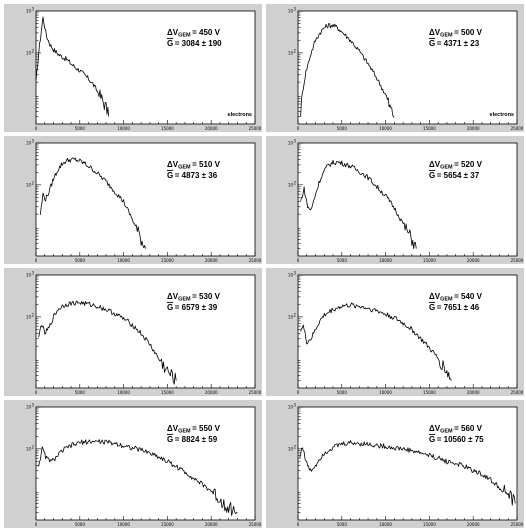  Describe the element at coordinates (458, 175) in the screenshot. I see `gain-value: = 5654 ± 37` at that location.